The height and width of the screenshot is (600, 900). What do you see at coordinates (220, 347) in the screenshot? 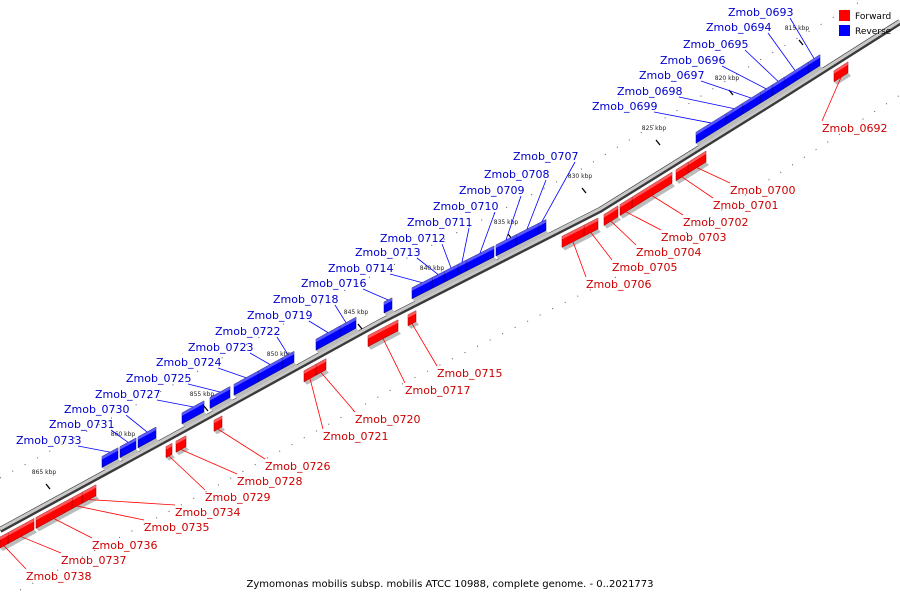
I see `gene-label: Zmob_0723` at bounding box center [220, 347].